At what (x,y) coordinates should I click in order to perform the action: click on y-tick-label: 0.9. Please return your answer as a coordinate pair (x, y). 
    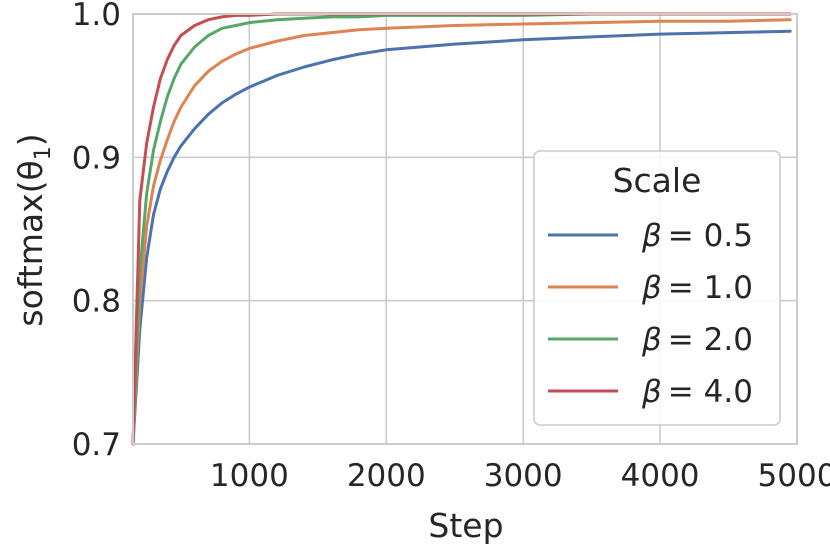
    Looking at the image, I should click on (96, 158).